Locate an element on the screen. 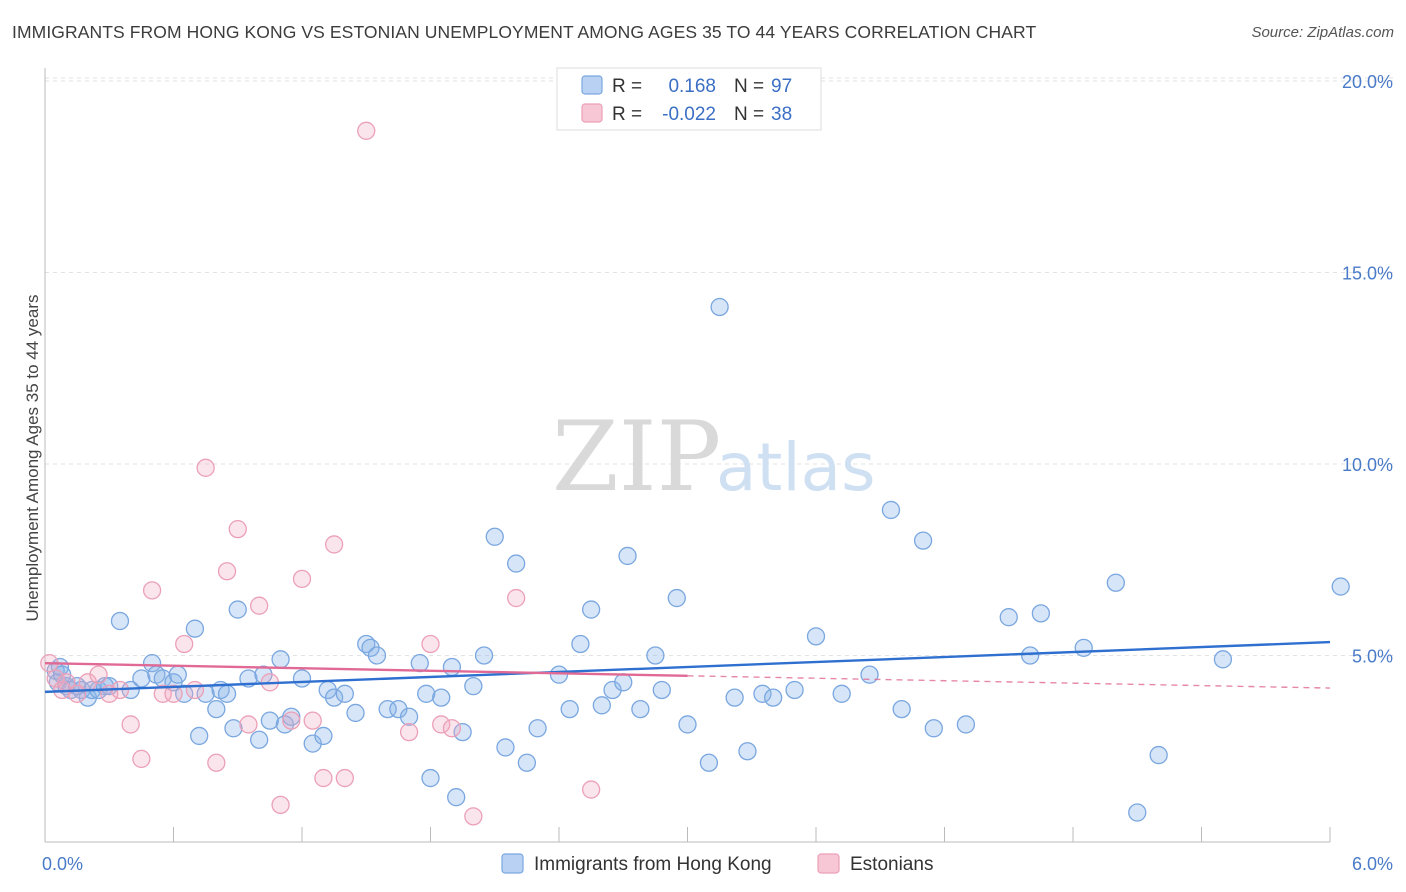  watermark-atlas: atlas is located at coordinates (796, 467).